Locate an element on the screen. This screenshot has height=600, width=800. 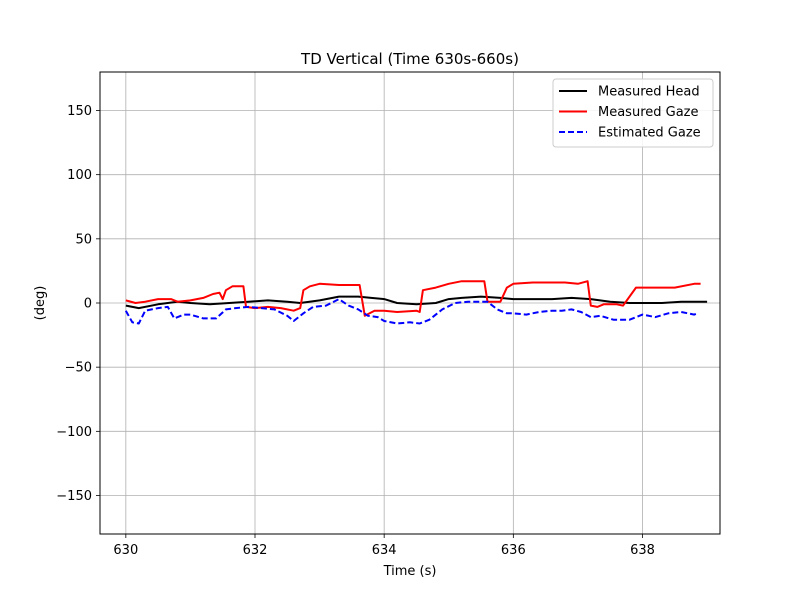
x-tick-label: 632 is located at coordinates (255, 550).